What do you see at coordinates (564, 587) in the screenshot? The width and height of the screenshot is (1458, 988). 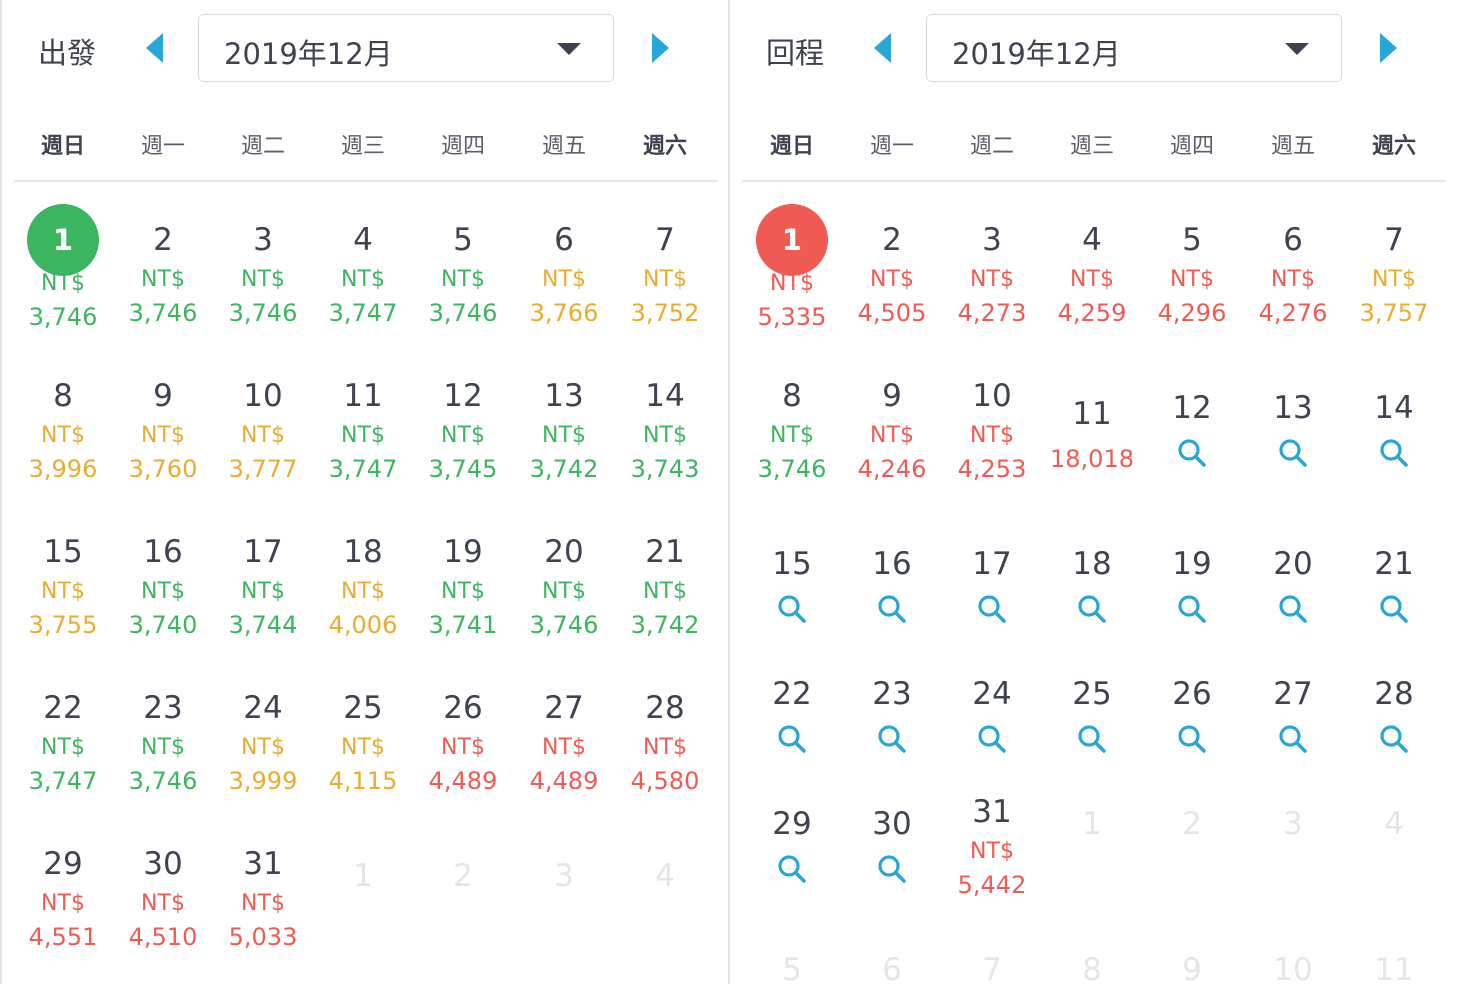 I see `calendar-day: 20 NT$ 3,746` at bounding box center [564, 587].